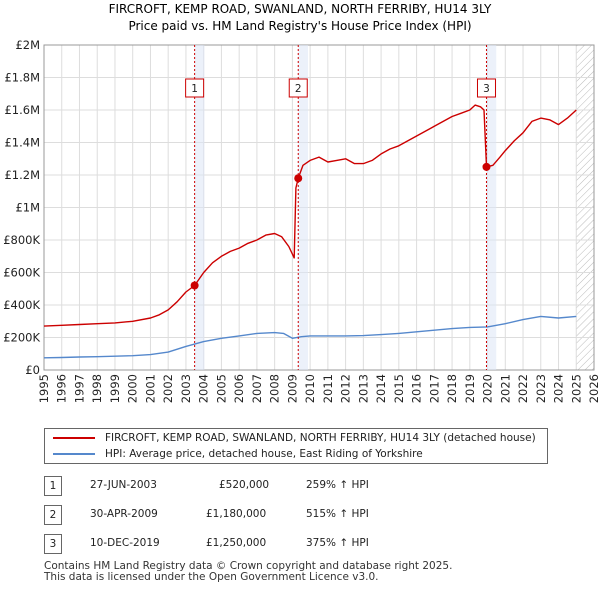  Describe the element at coordinates (399, 388) in the screenshot. I see `x-tick-label: 2015` at that location.